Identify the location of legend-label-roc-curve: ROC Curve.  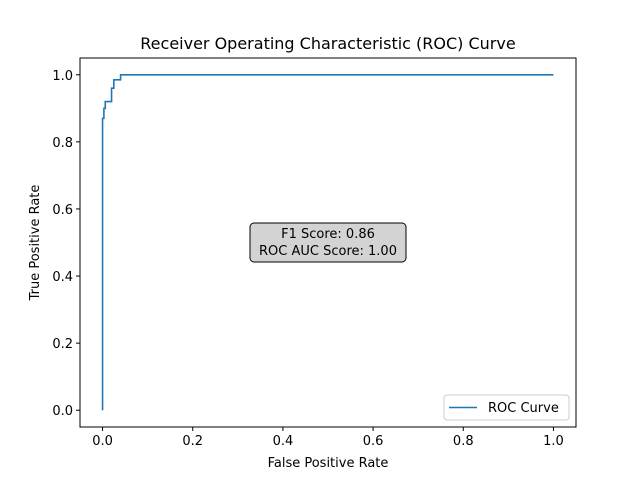
(523, 408).